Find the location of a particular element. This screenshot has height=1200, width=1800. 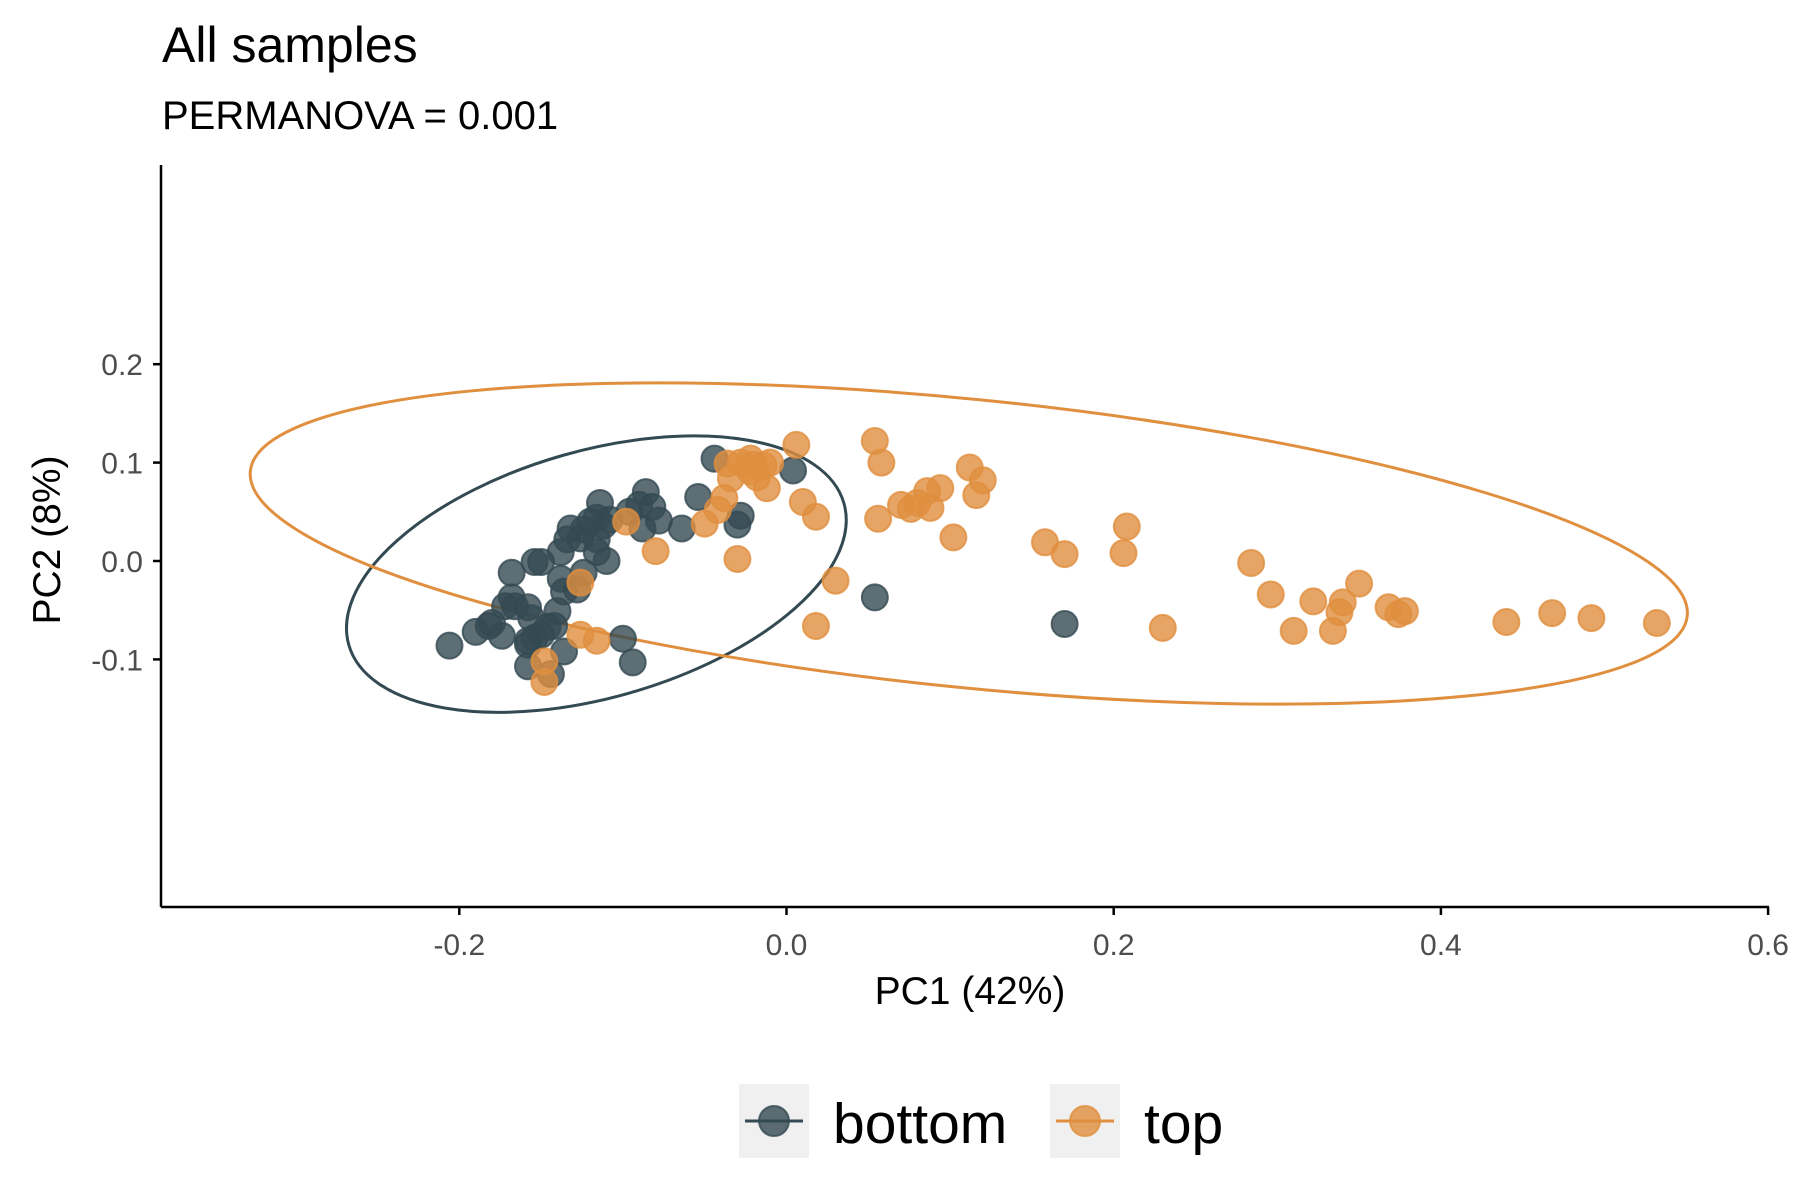

legend-label-bottom: bottom is located at coordinates (920, 1124).